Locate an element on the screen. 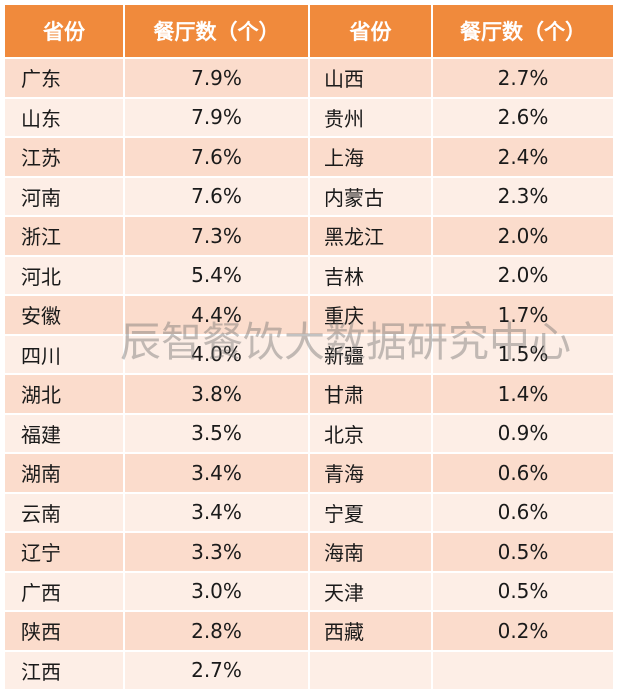 This screenshot has width=617, height=699. province-cell: 江苏 is located at coordinates (64, 157).